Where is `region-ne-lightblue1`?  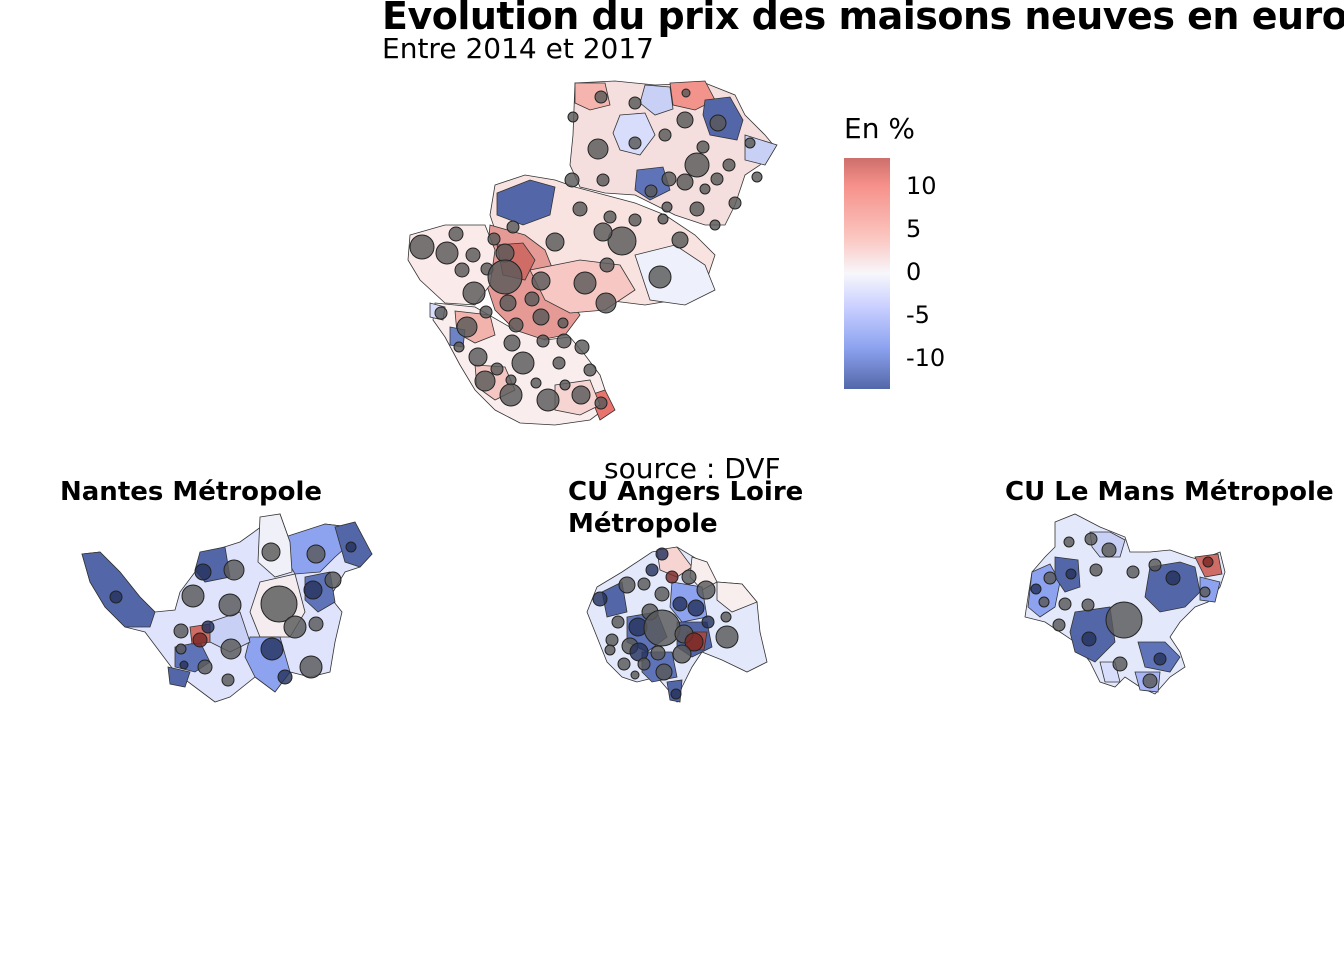
region-ne-lightblue1 is located at coordinates (656, 100).